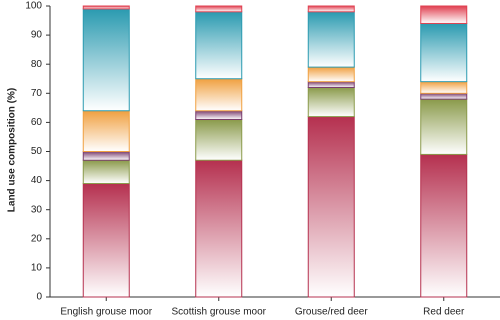 The width and height of the screenshot is (500, 320). Describe the element at coordinates (12, 150) in the screenshot. I see `y-axis-label: Land use composition (%)` at that location.